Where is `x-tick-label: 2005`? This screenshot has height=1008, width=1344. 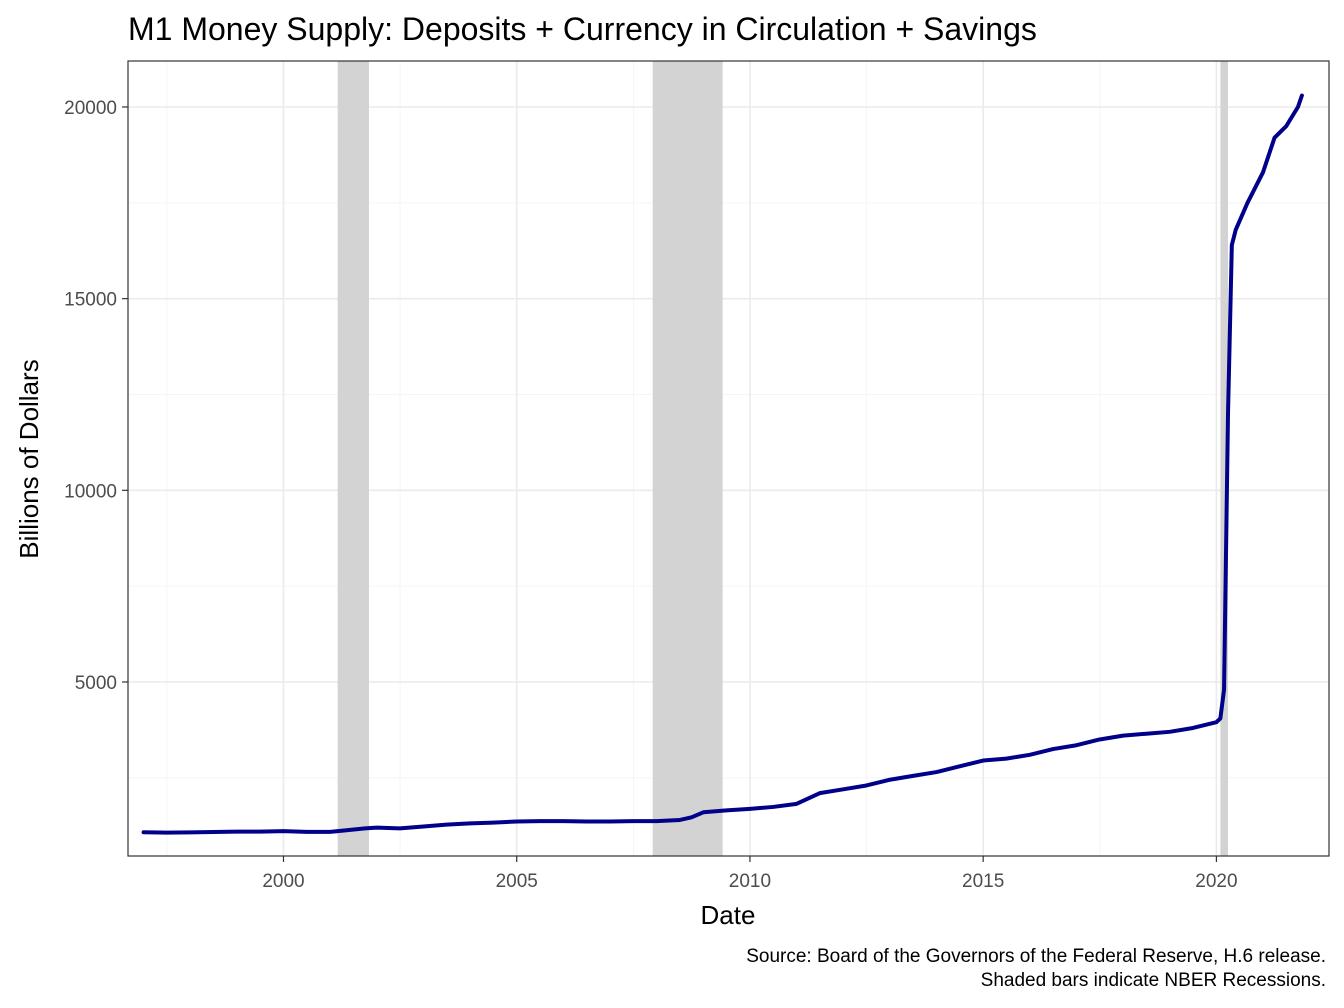
x-tick-label: 2005 is located at coordinates (517, 881).